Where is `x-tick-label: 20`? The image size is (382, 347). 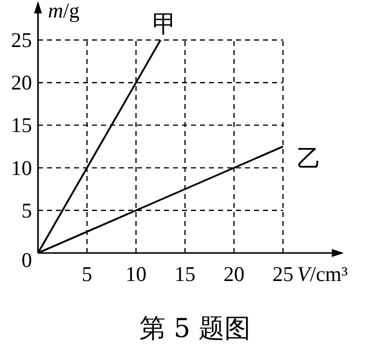
x-tick-label: 20 is located at coordinates (234, 274).